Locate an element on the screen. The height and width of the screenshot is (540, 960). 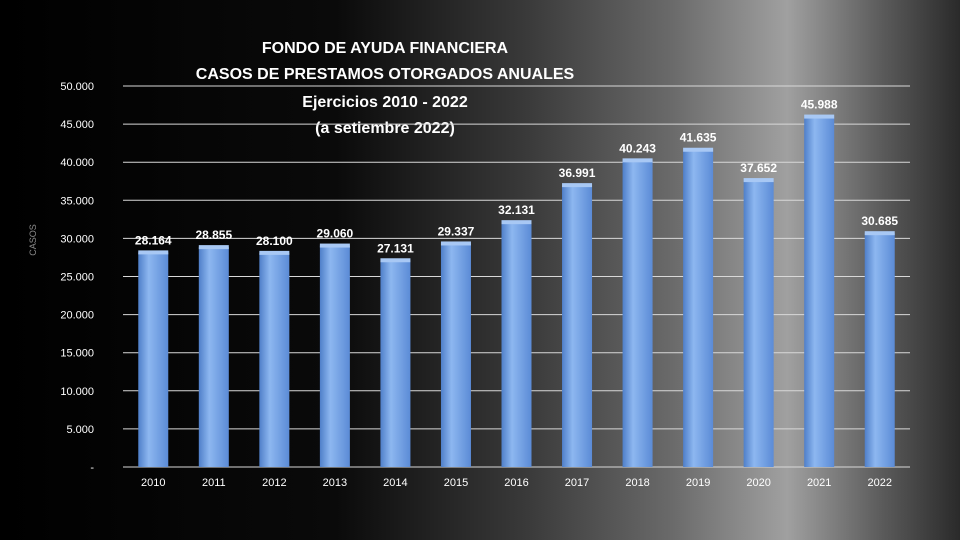
x-tick-label: 2010 is located at coordinates (153, 483).